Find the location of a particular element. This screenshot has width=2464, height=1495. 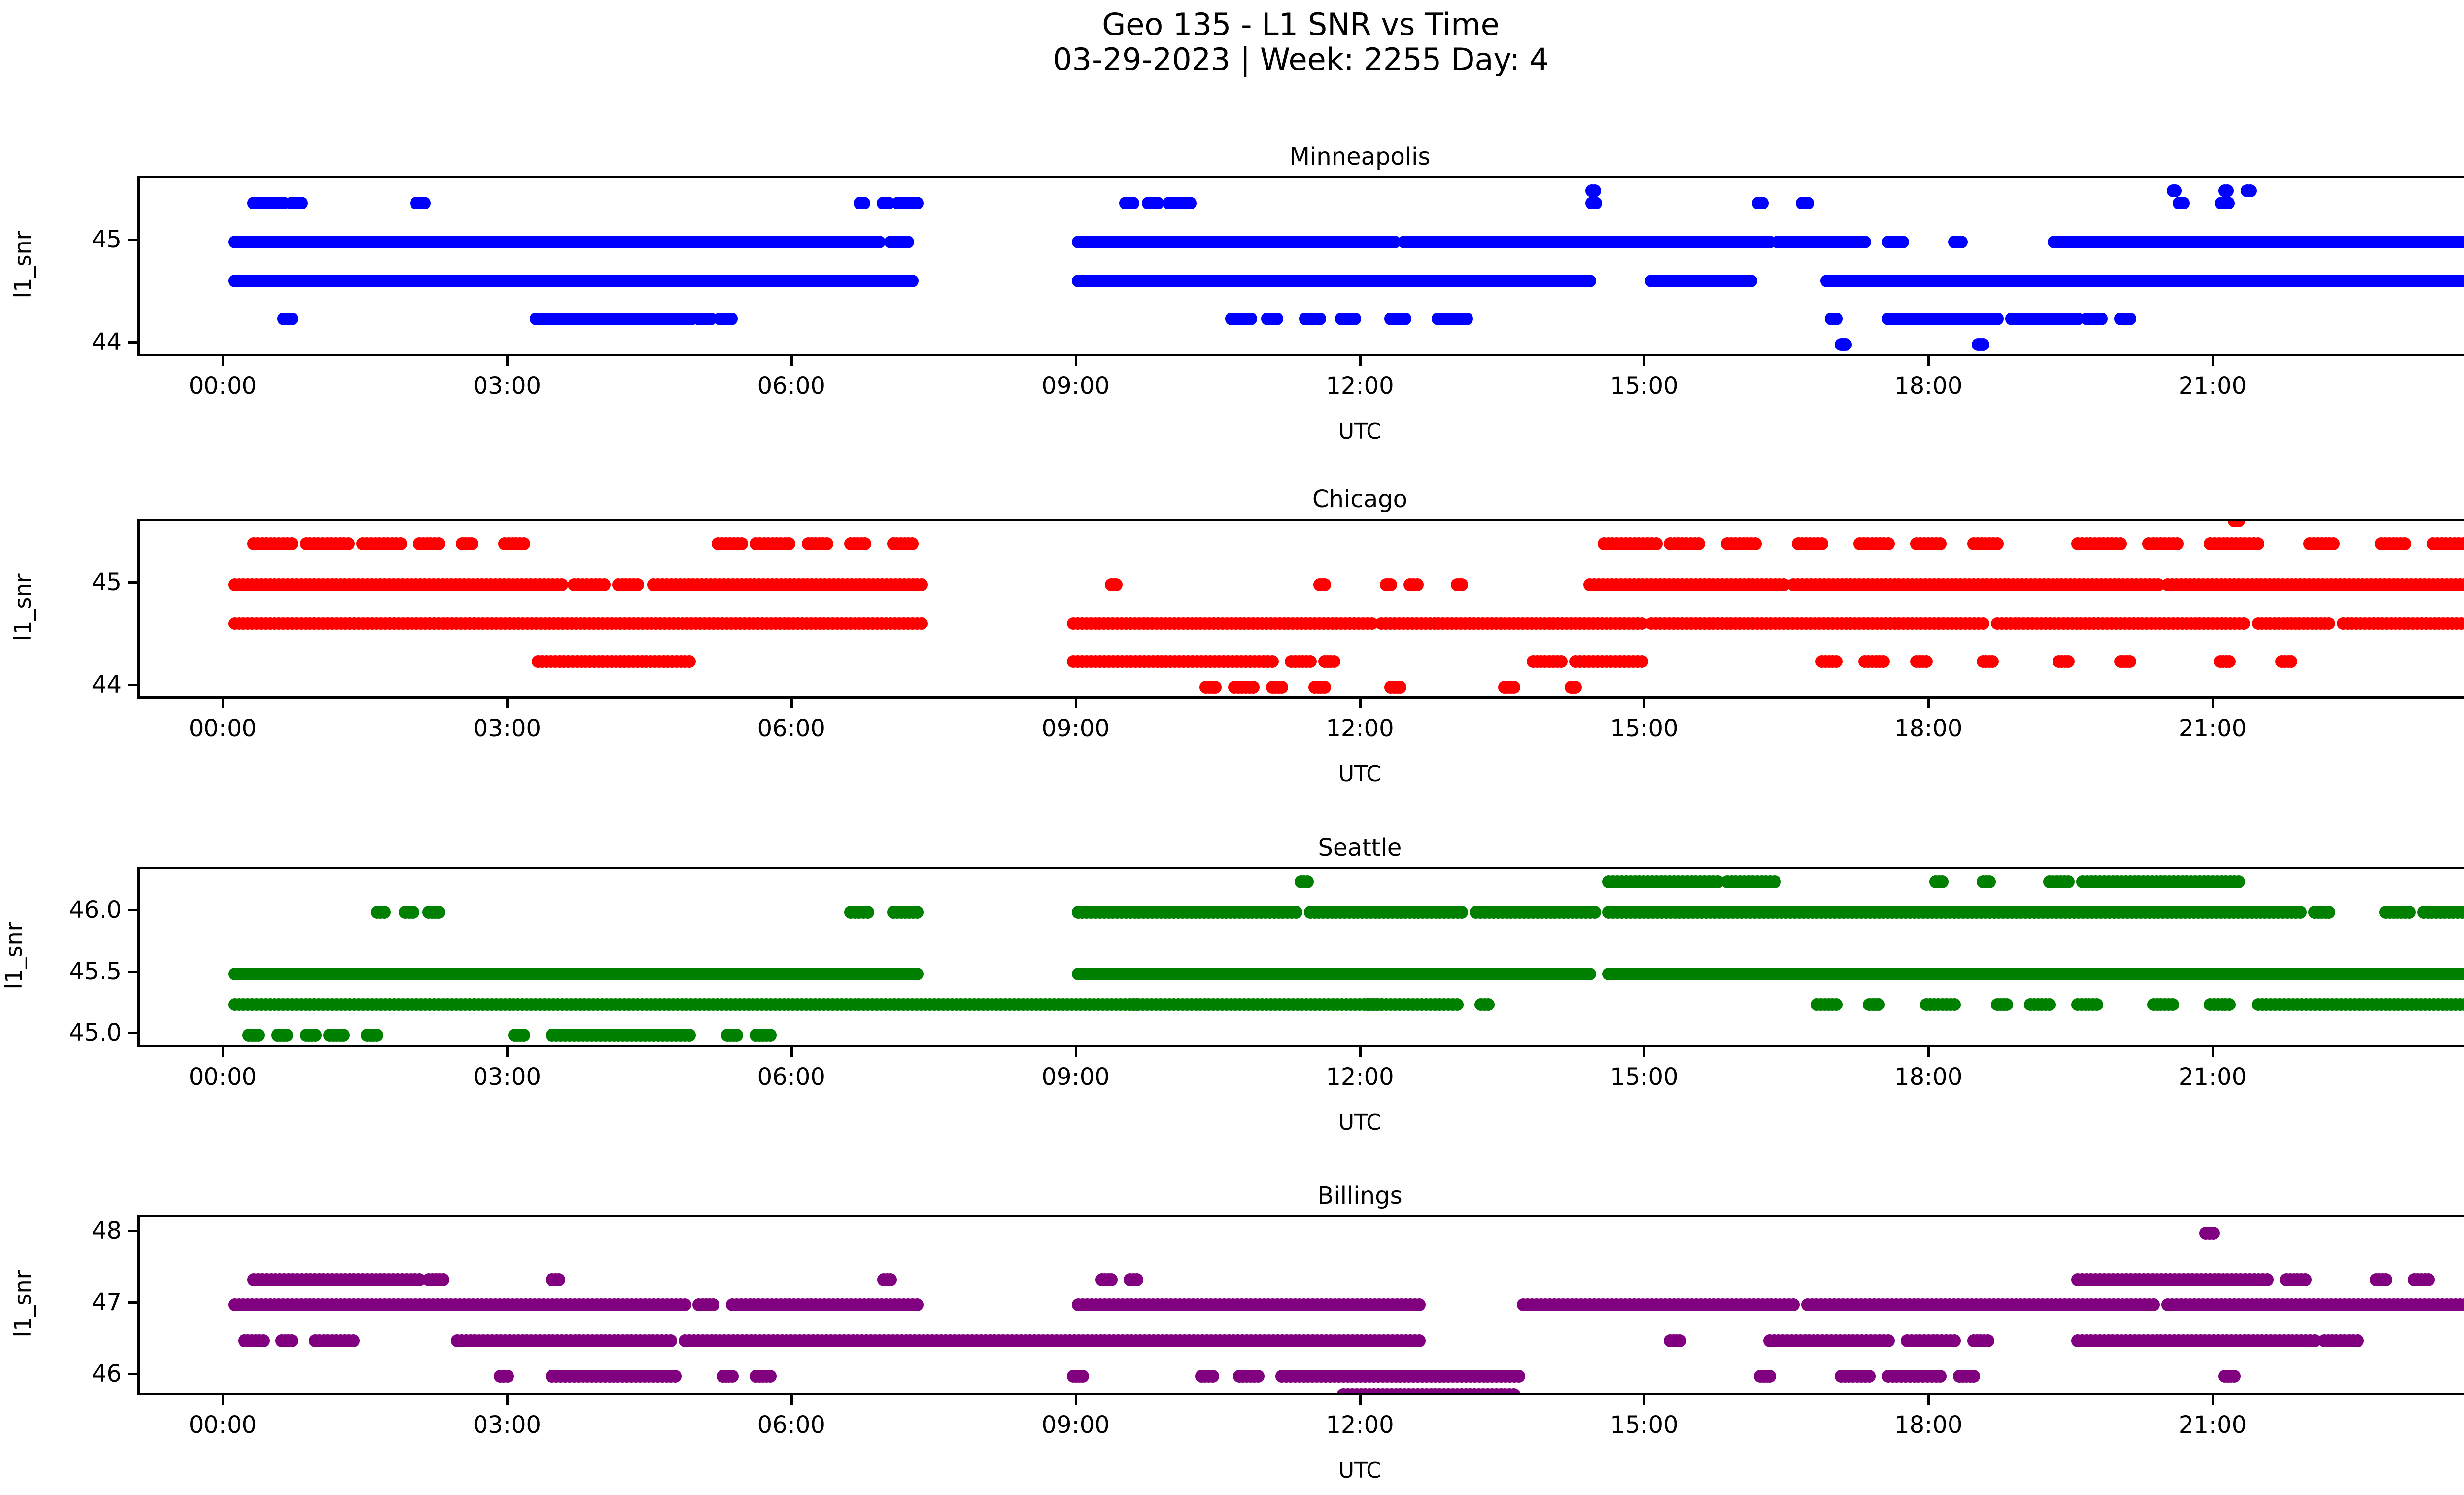

plot-area-seattle is located at coordinates (1300, 957).